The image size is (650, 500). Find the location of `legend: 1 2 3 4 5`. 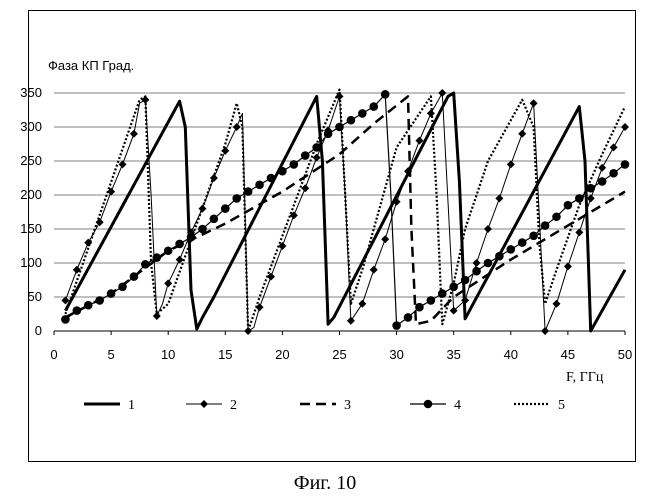

legend: 1 2 3 4 5 is located at coordinates (324, 405).